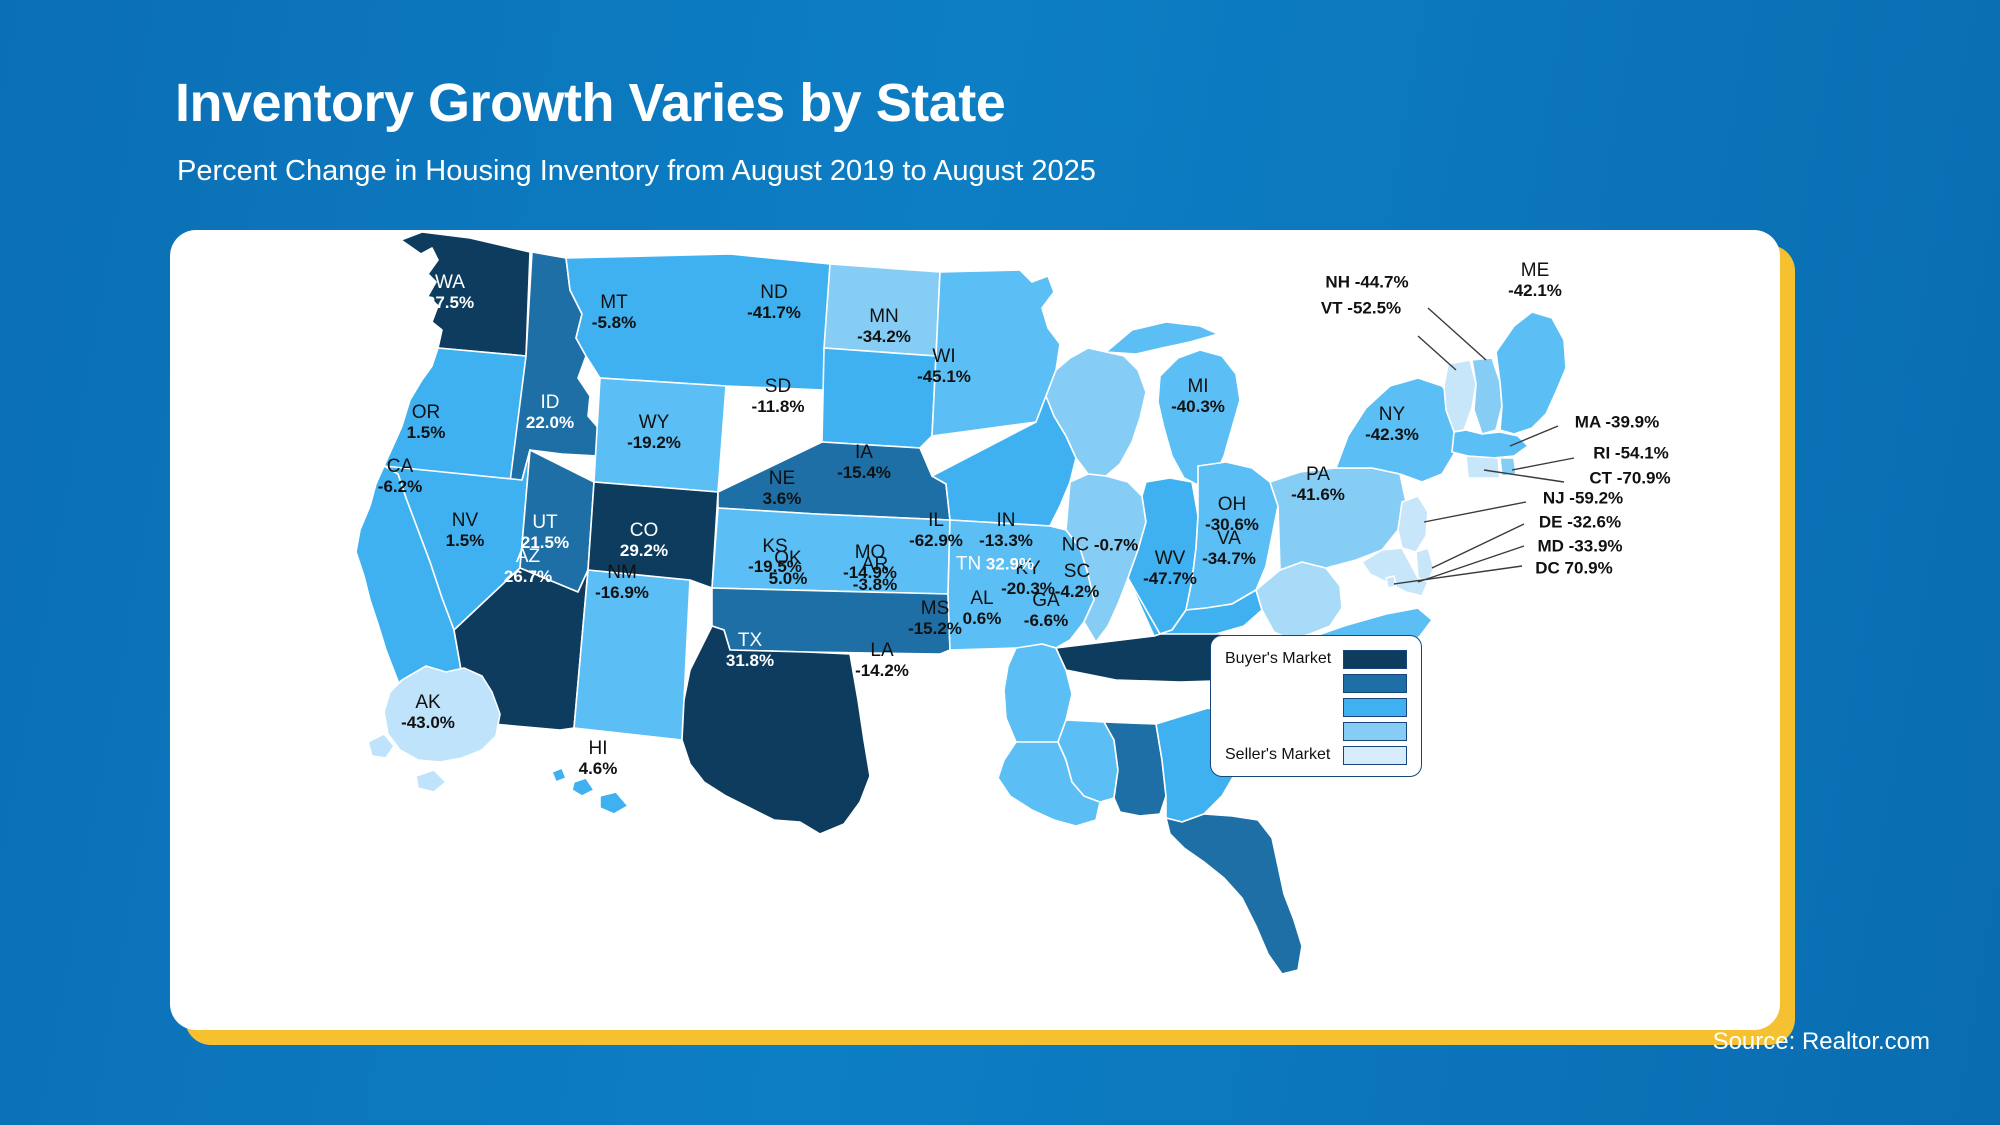 This screenshot has height=1125, width=2000. I want to click on leader-line-nj, so click(1475, 512).